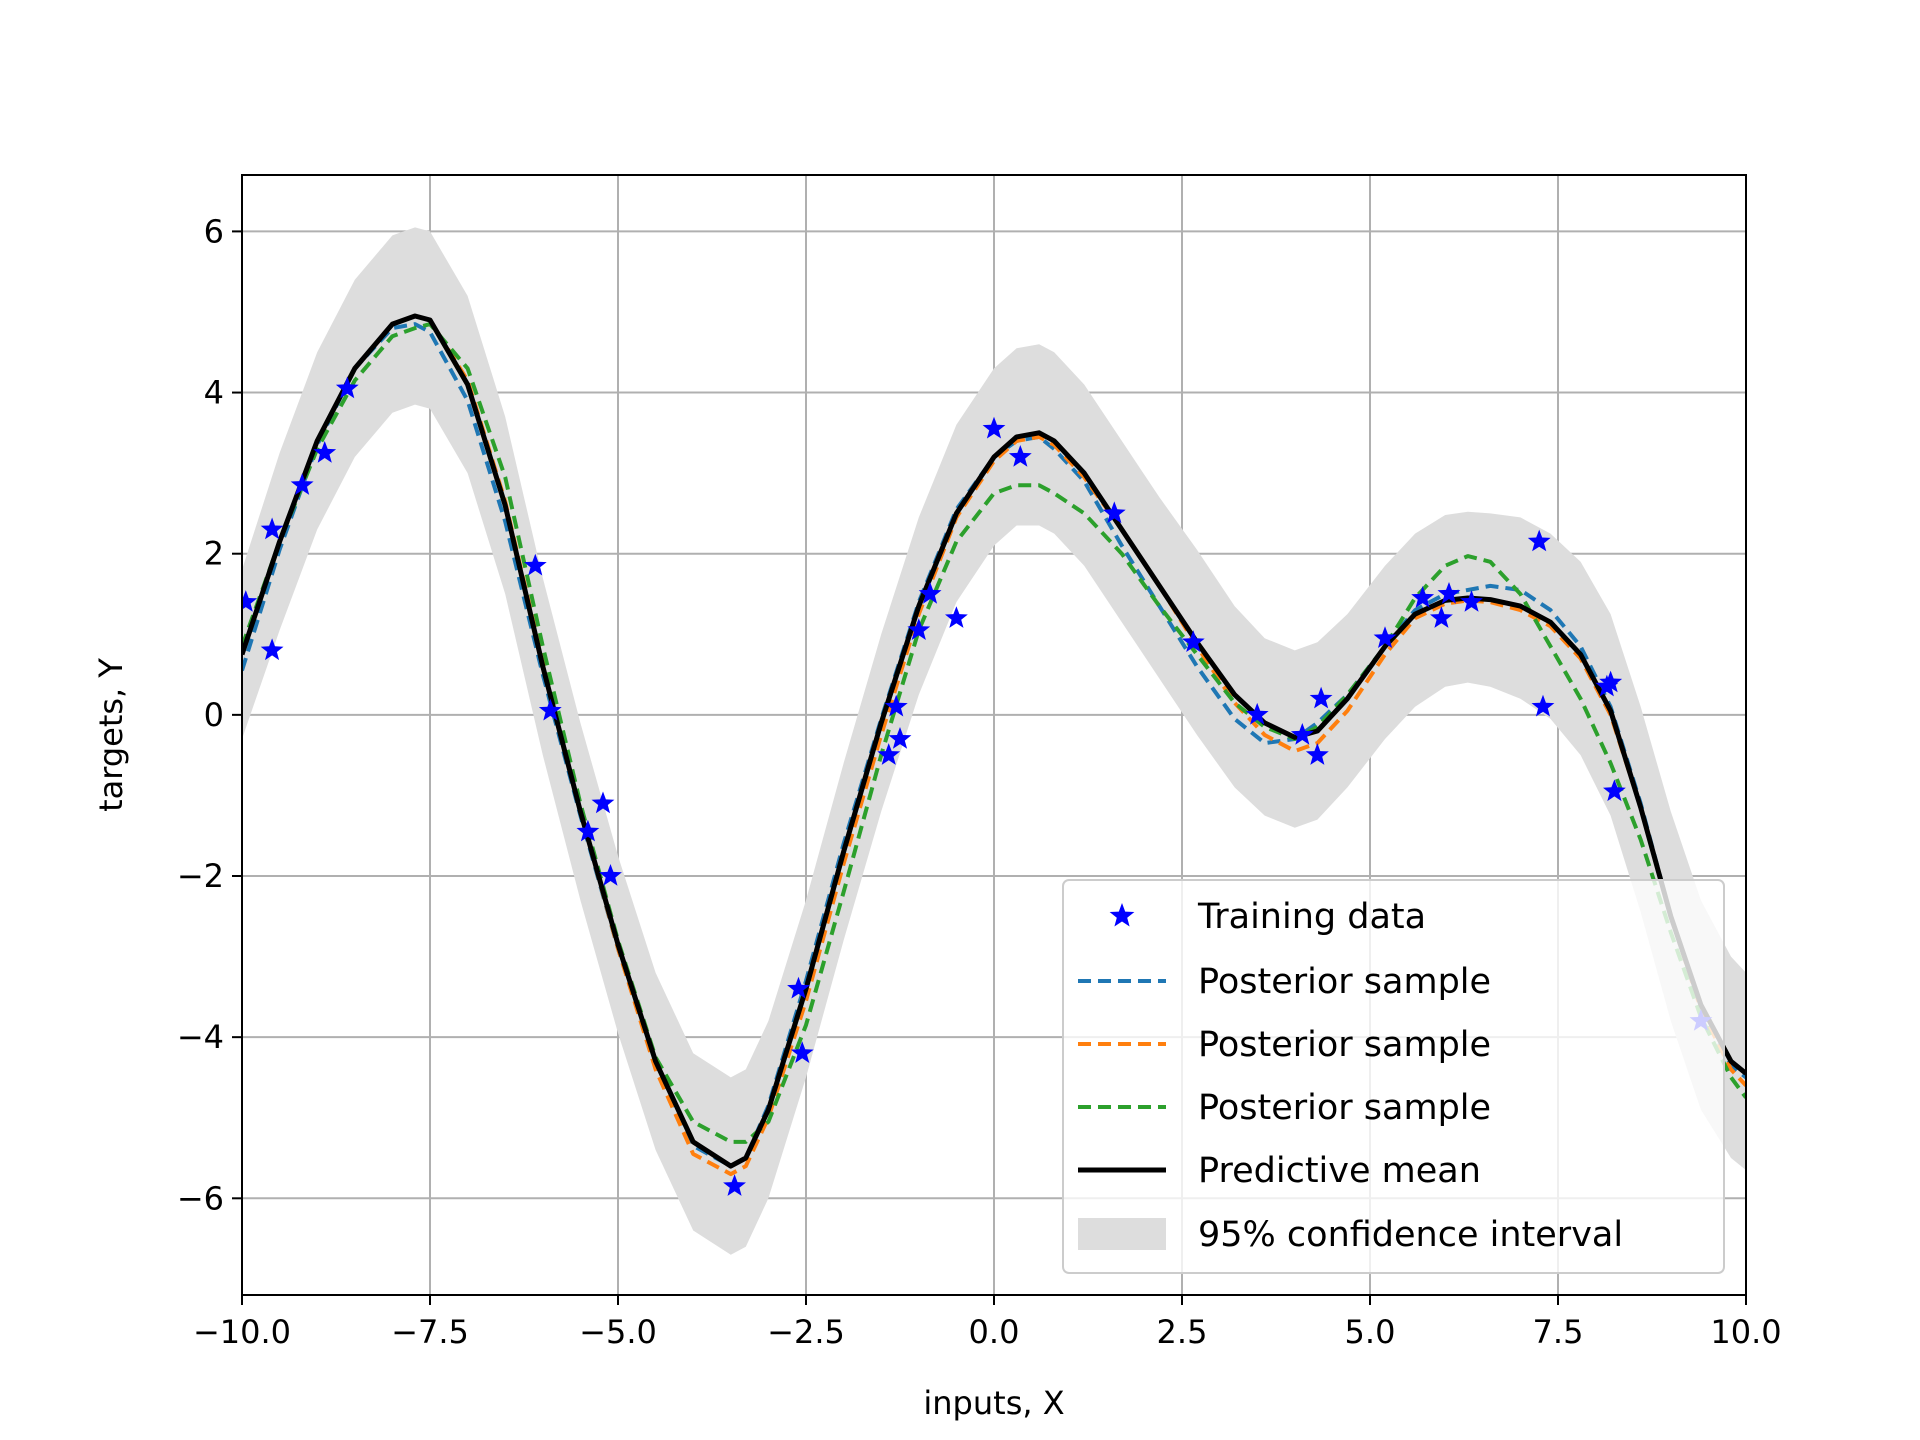 This screenshot has width=1920, height=1440. What do you see at coordinates (1122, 915) in the screenshot?
I see `legend-training-marker` at bounding box center [1122, 915].